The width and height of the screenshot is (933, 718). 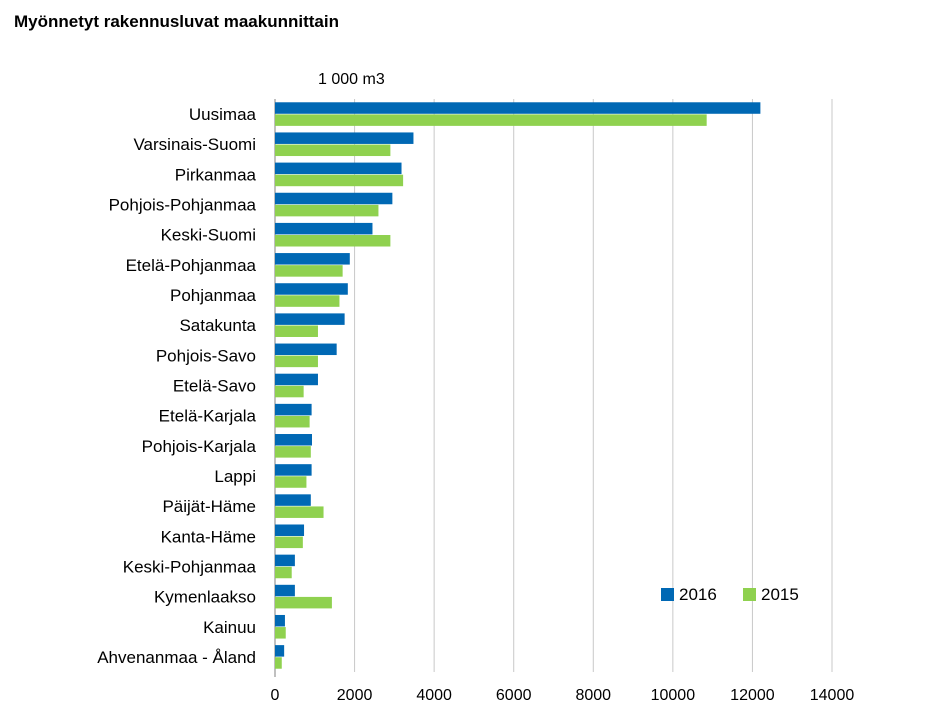 I want to click on x-tick-label: 6000, so click(x=514, y=695).